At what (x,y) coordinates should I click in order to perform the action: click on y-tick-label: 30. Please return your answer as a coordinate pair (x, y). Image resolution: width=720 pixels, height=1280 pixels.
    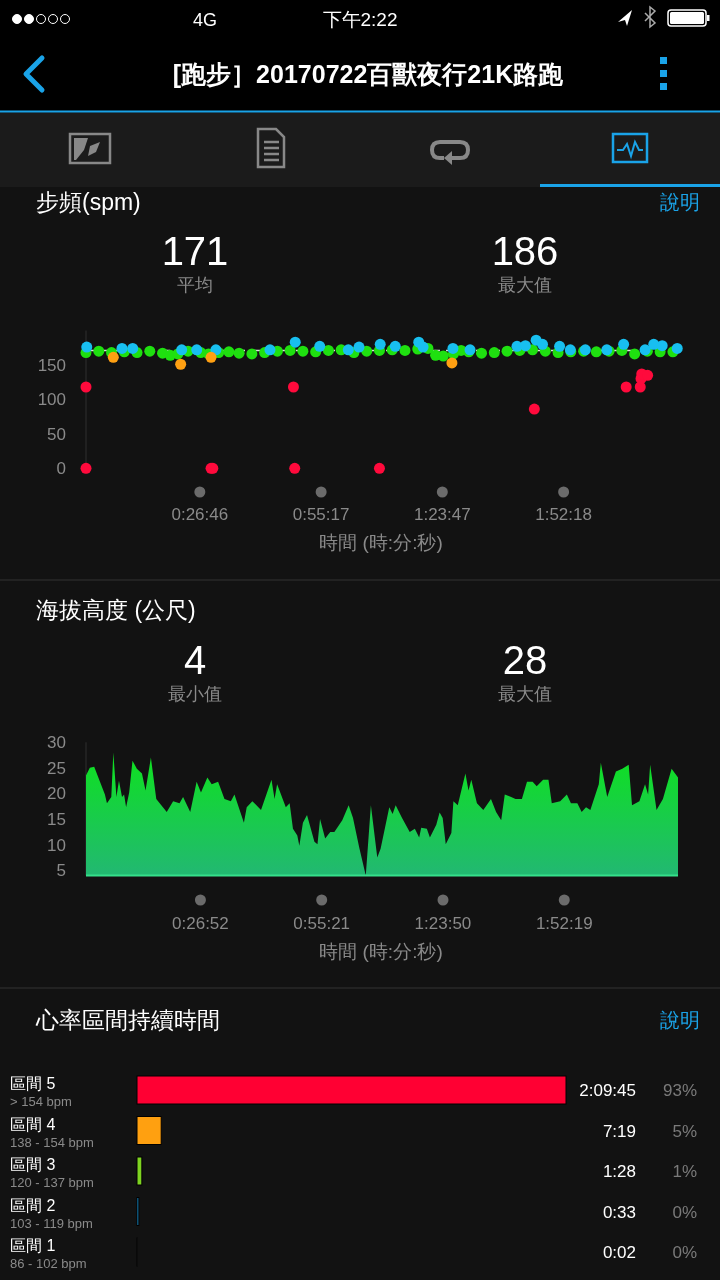
    Looking at the image, I should click on (56, 743).